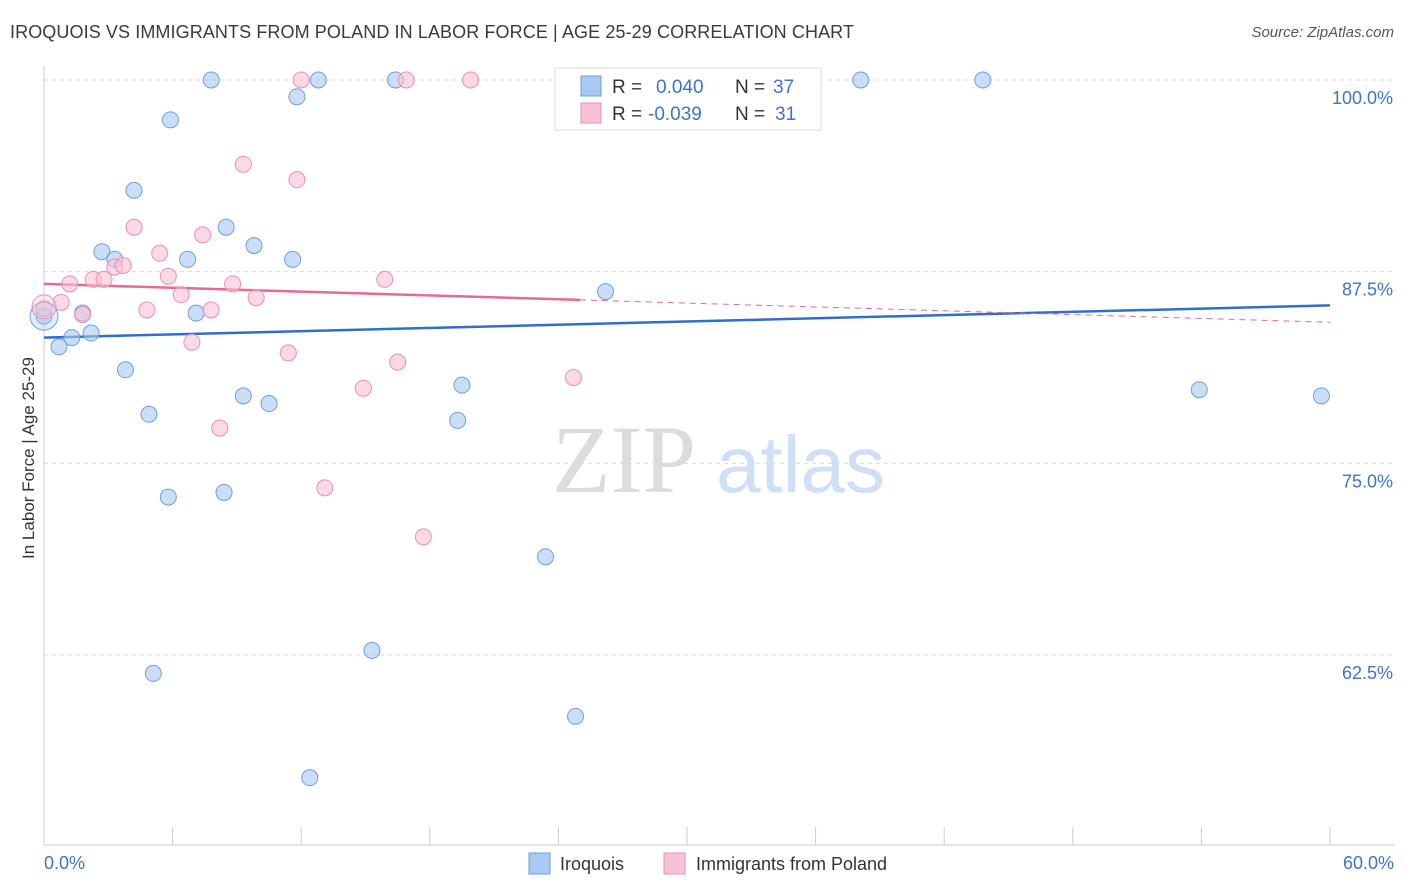 The image size is (1406, 892). Describe the element at coordinates (627, 87) in the screenshot. I see `legend-r-label-iroquois: R =` at that location.